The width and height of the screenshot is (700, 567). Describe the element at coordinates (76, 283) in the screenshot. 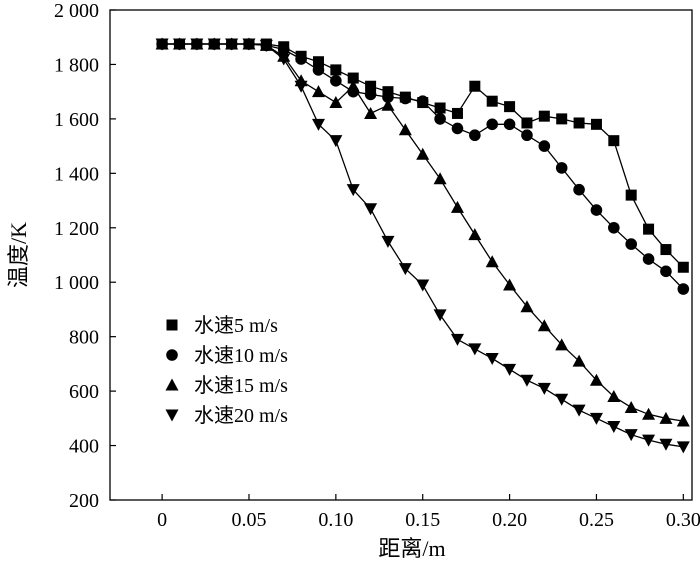

I see `y-tick-label: 1 000` at that location.